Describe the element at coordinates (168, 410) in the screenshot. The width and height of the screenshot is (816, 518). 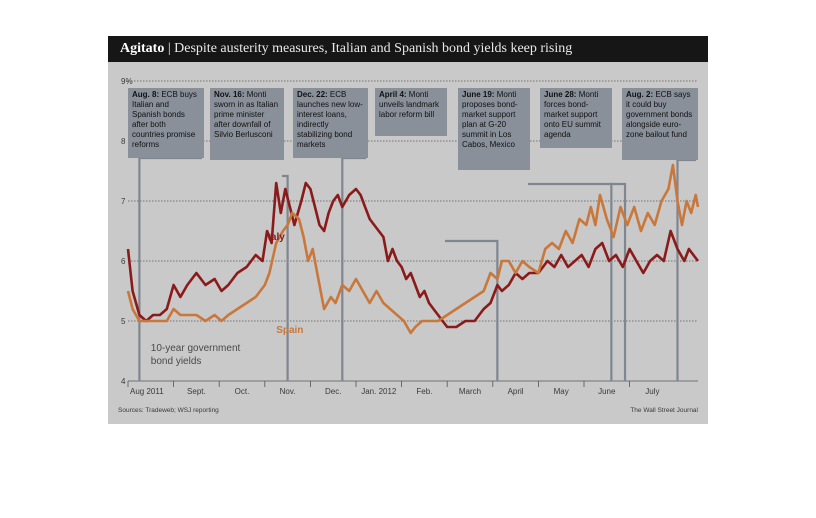
I see `source-note: Sources: Tradeweb; WSJ reporting` at that location.